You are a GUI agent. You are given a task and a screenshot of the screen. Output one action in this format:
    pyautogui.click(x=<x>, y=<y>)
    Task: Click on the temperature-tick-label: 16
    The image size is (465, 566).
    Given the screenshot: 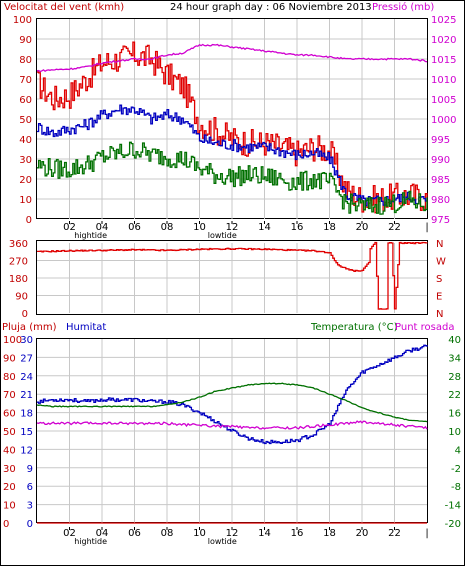 What is the action you would take?
    pyautogui.click(x=454, y=414)
    